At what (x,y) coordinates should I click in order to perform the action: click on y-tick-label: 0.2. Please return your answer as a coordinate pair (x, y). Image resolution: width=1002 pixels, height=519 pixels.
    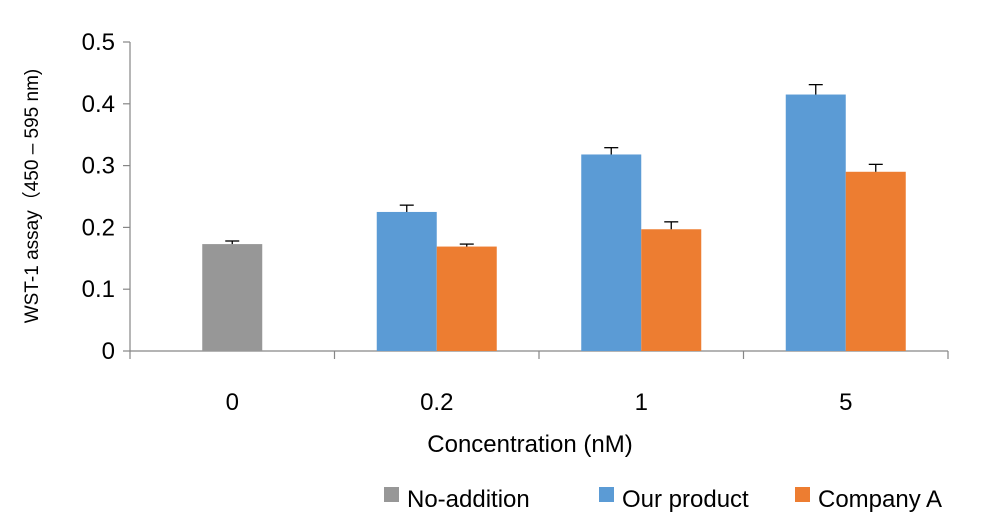
    Looking at the image, I should click on (98, 227).